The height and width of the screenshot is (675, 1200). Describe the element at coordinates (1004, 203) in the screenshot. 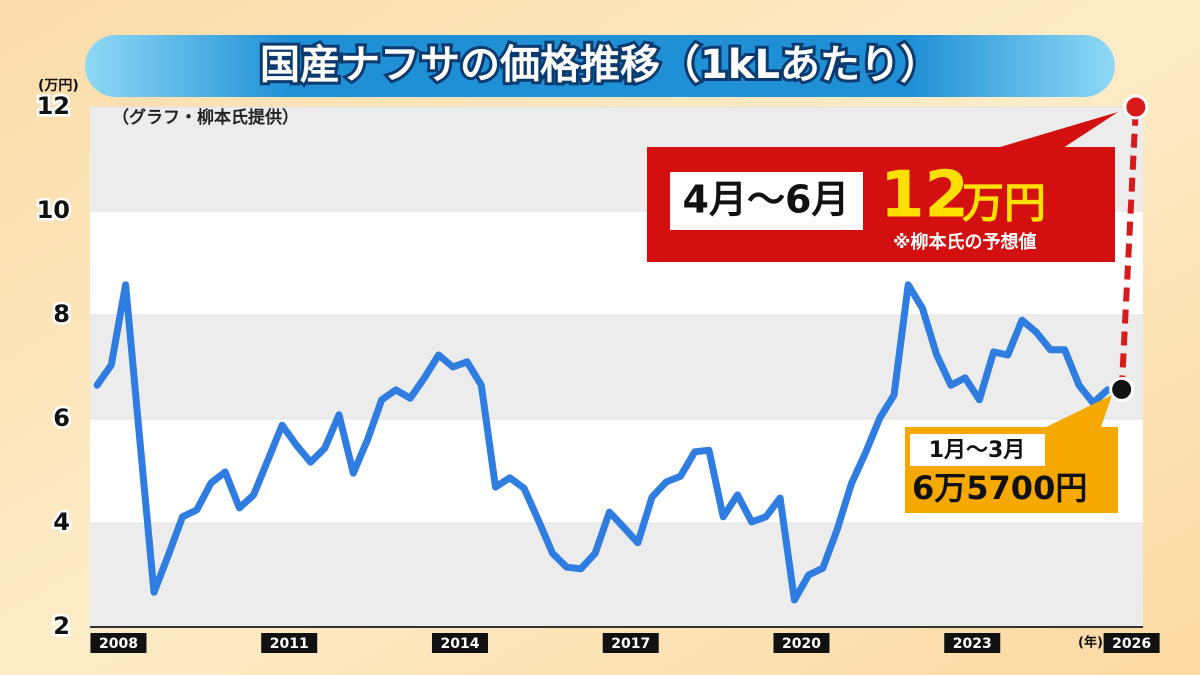

I see `forecast-unit: 万円` at that location.